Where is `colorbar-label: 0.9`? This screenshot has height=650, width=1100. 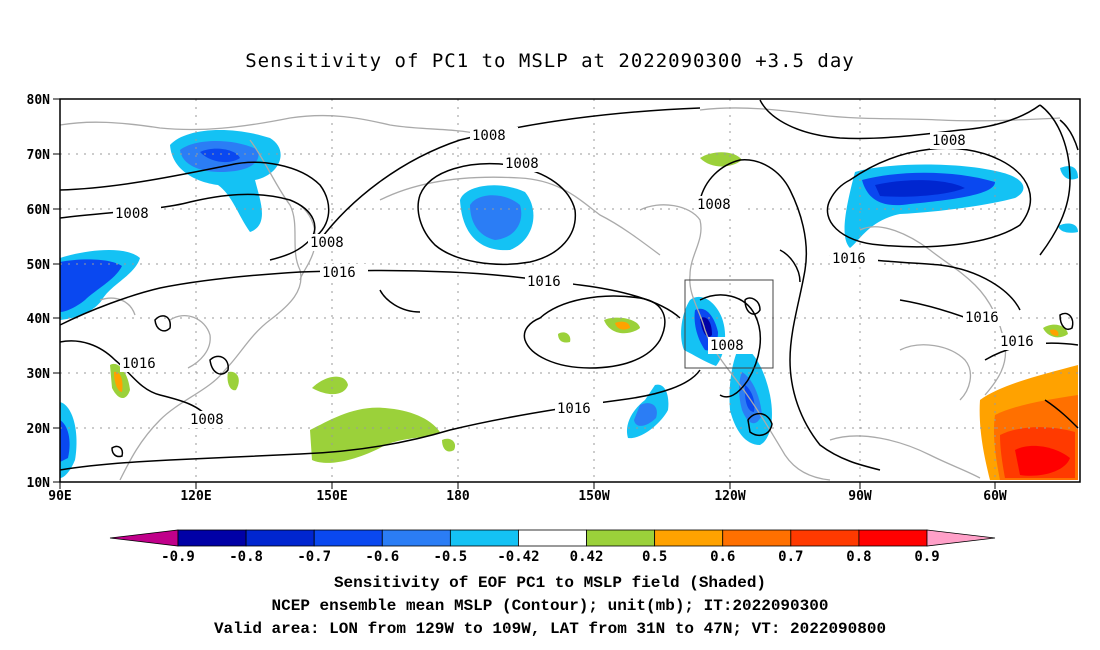 colorbar-label: 0.9 is located at coordinates (926, 557).